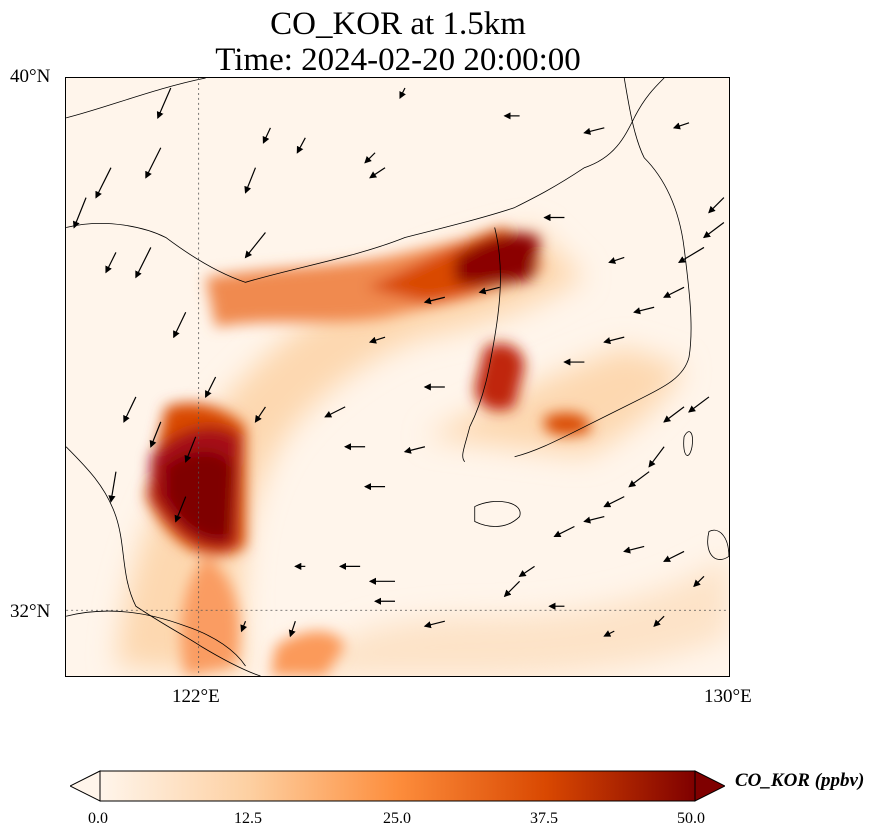 This screenshot has width=886, height=839. What do you see at coordinates (98, 818) in the screenshot?
I see `colorbar-tick-0: 0.0` at bounding box center [98, 818].